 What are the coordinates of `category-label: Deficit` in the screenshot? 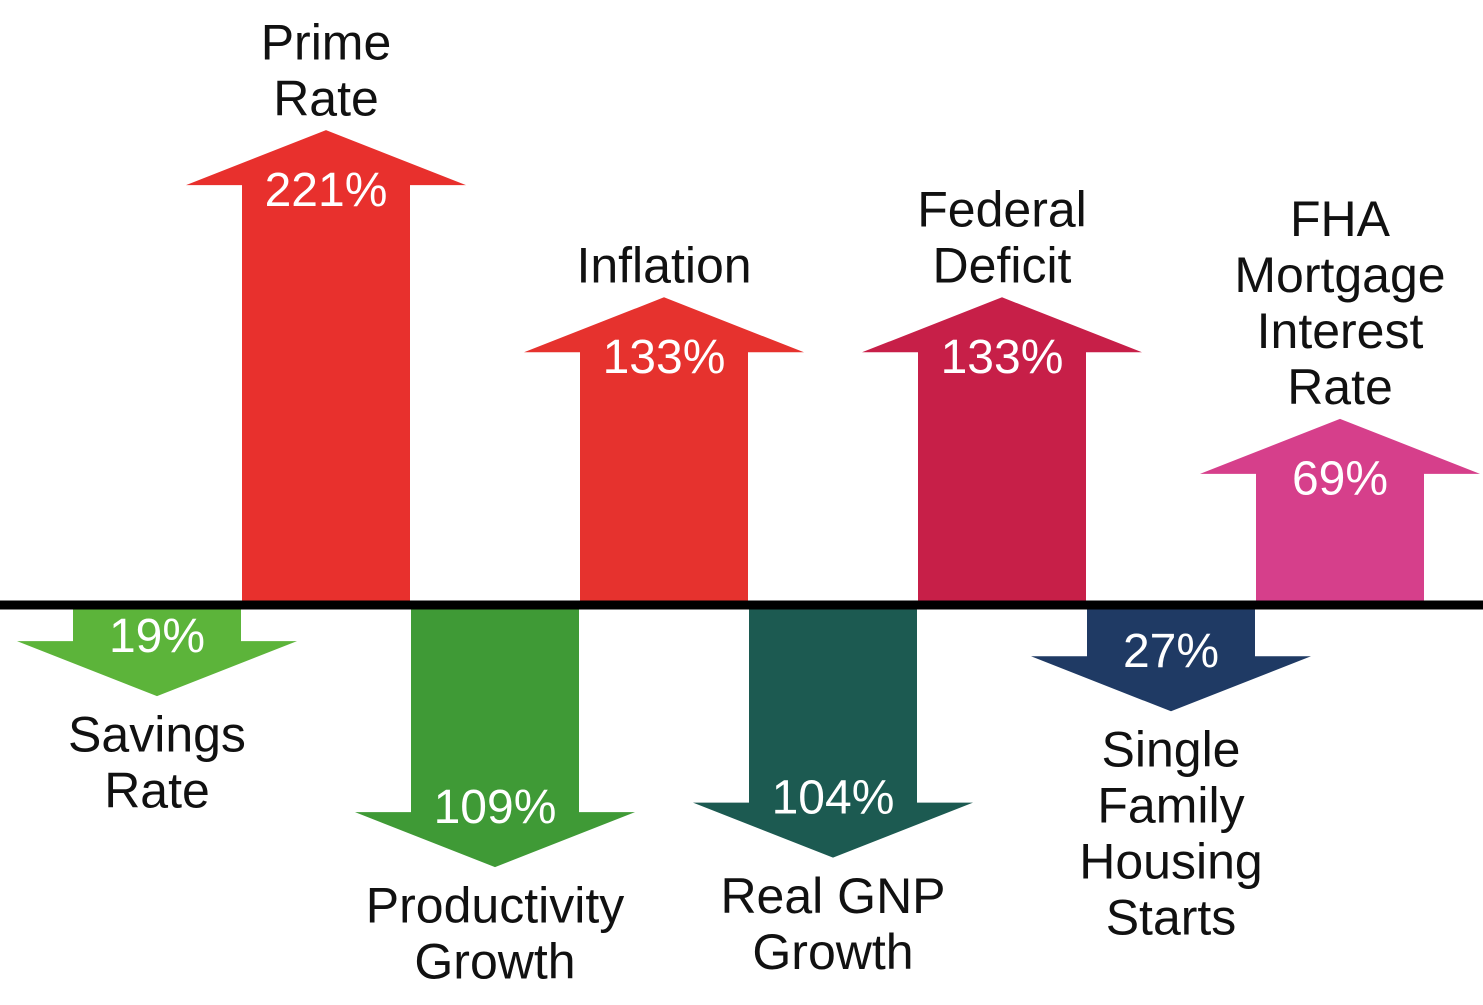 It's located at (1002, 266).